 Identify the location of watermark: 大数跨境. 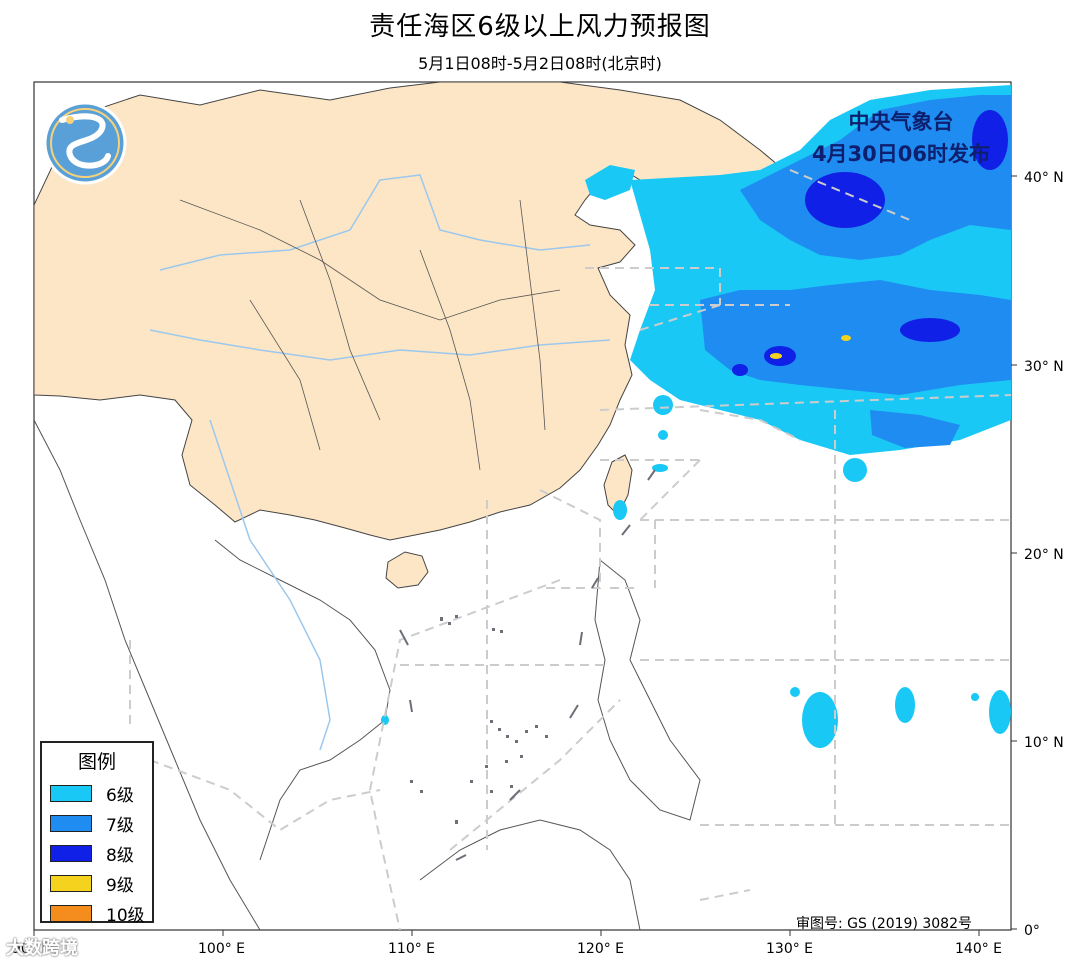
(42, 948).